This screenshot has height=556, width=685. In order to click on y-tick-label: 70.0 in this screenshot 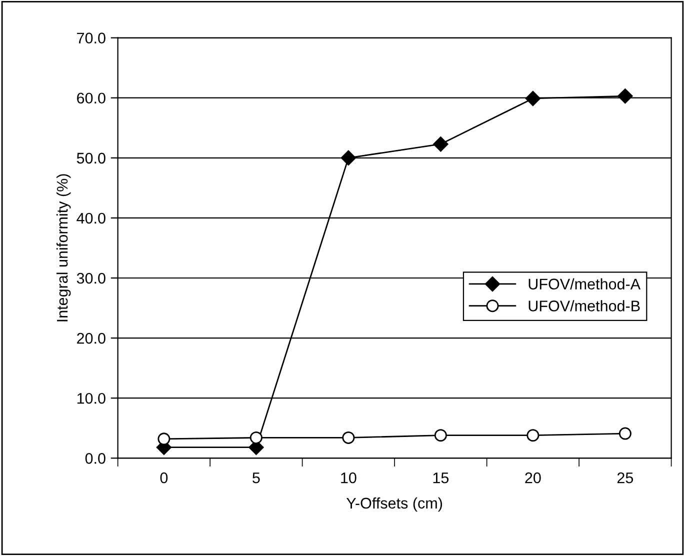, I will do `click(91, 38)`.